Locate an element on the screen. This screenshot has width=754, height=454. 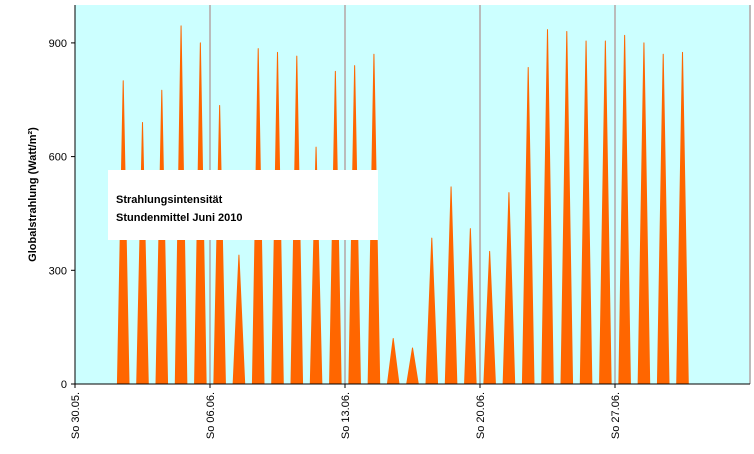
x-tick-label: So 27.06. is located at coordinates (616, 415).